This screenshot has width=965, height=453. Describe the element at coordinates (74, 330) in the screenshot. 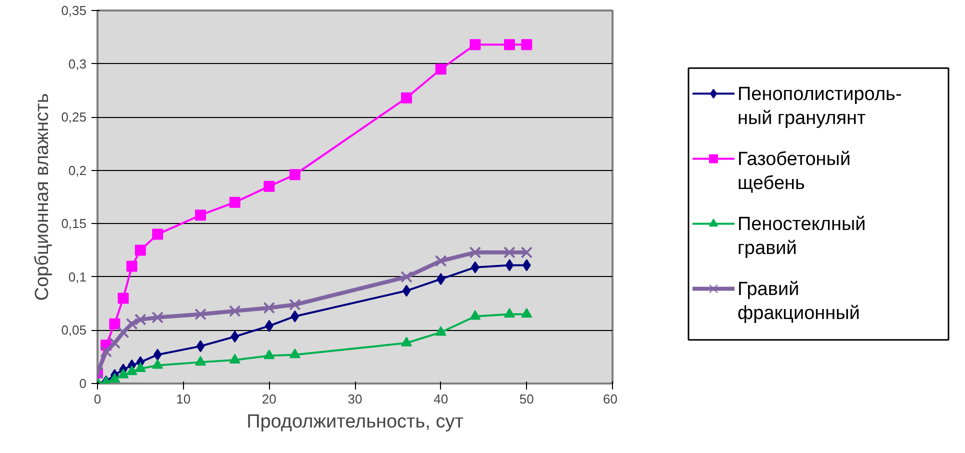

I see `y-tick-label: 0,05` at that location.